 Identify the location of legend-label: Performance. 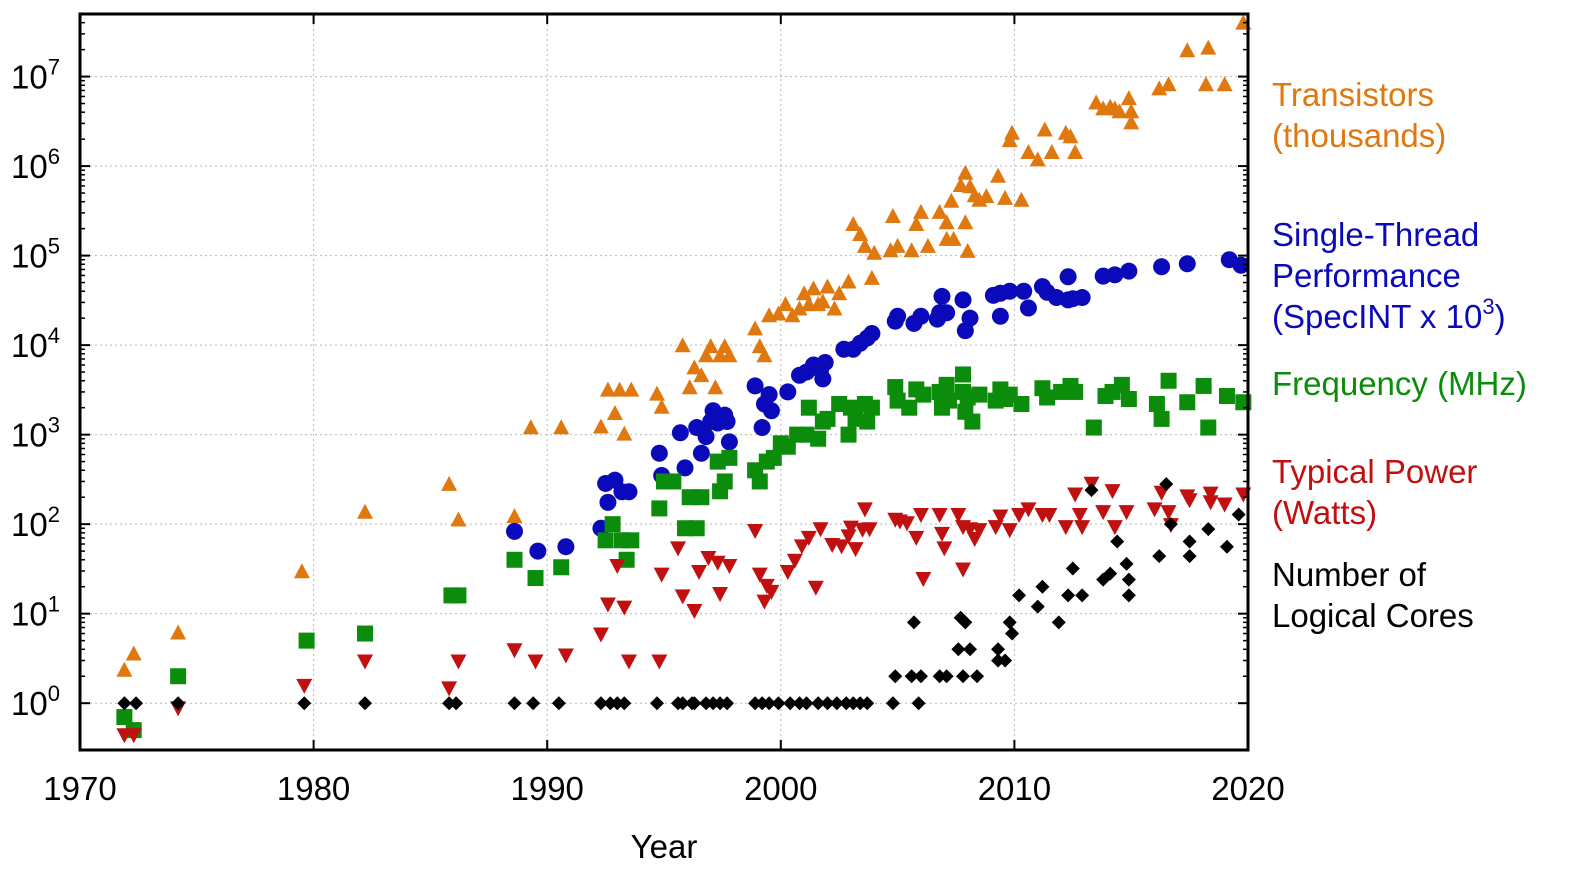
(1366, 275).